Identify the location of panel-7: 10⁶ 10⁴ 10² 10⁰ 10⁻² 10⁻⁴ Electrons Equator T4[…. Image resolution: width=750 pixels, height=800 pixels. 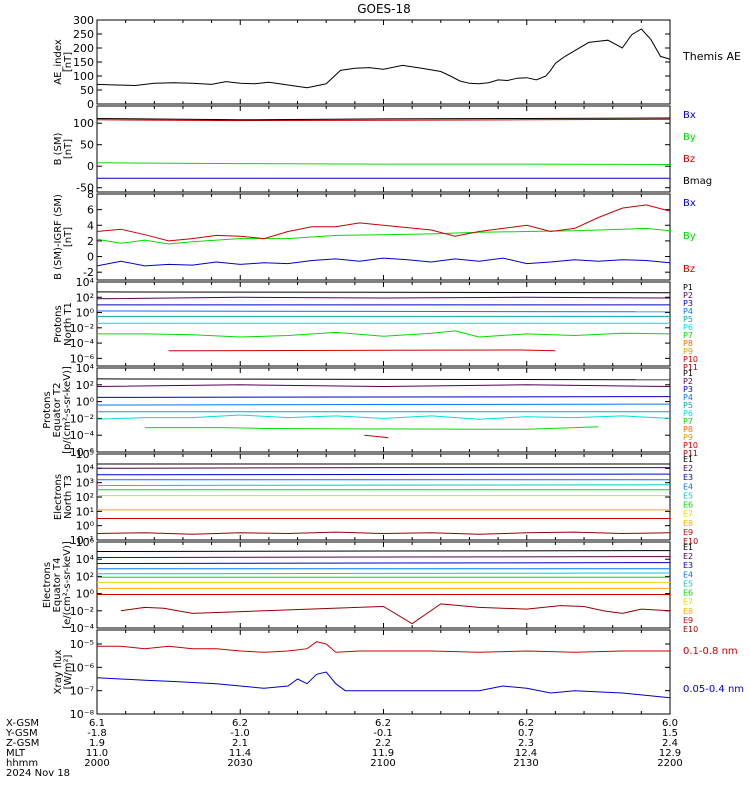
(370, 585).